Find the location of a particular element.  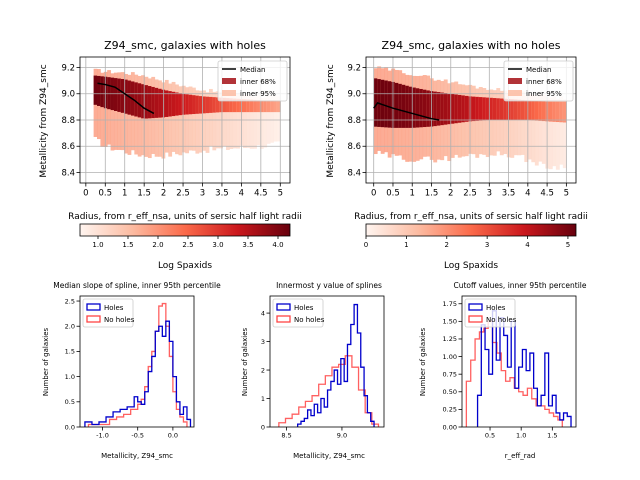

panel-2-colorbar-tick-label: 5 is located at coordinates (568, 245).